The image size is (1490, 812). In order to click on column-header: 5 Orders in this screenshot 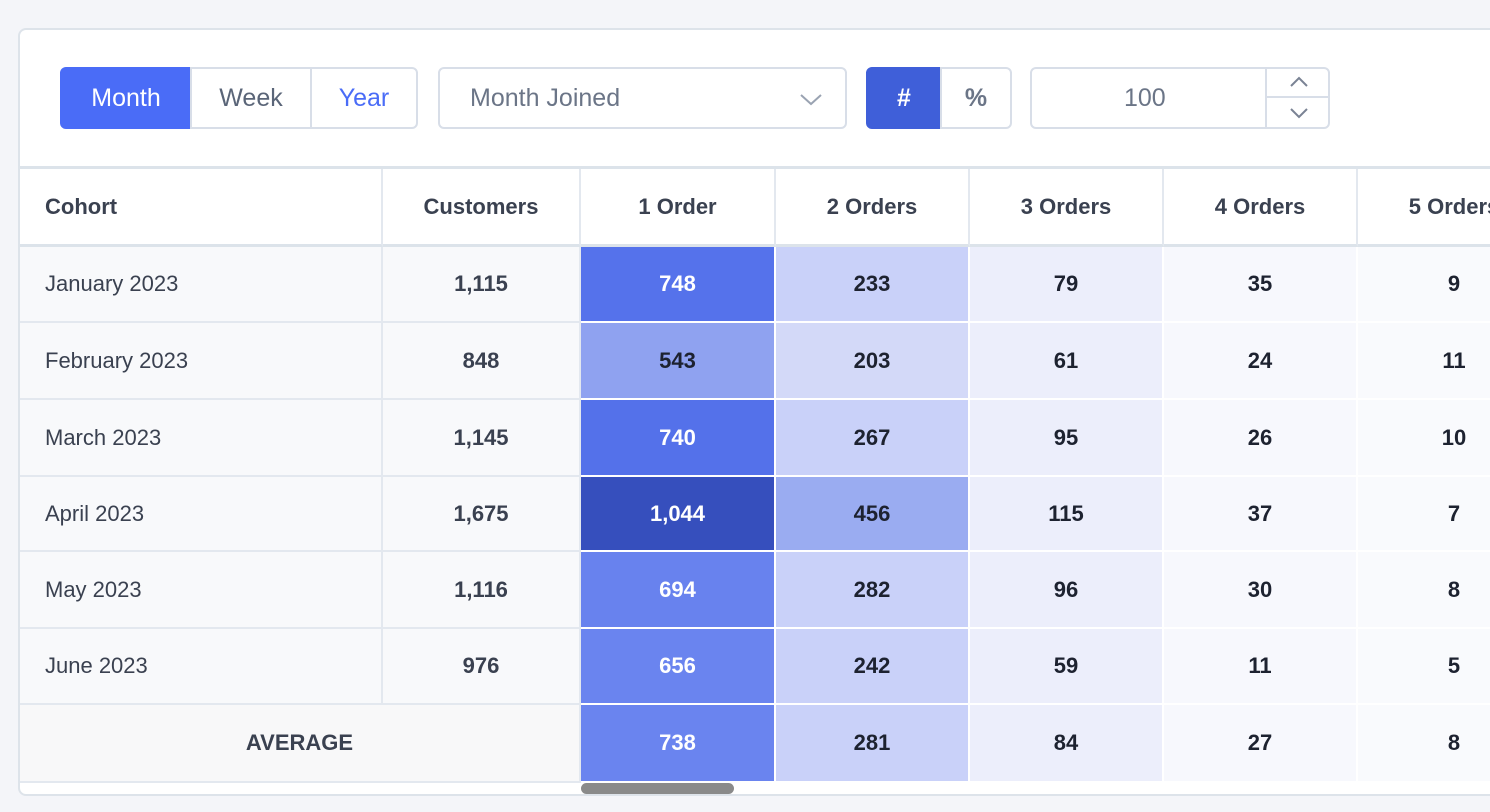, I will do `click(1424, 208)`.